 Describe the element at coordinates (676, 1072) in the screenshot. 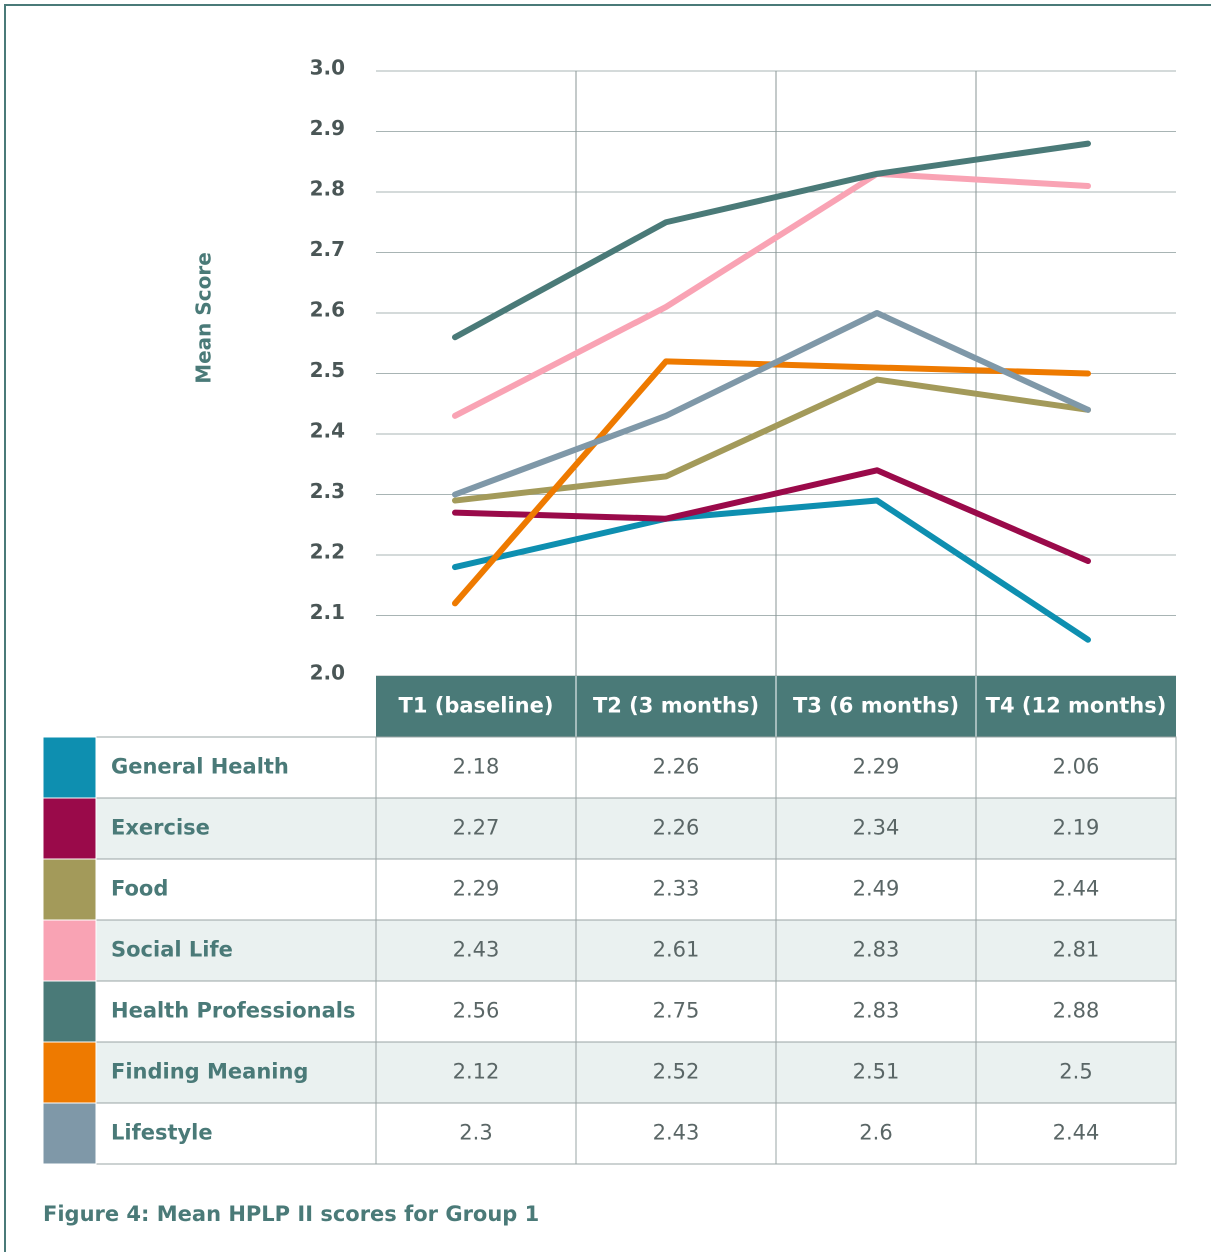

I see `table-value: 2.52` at that location.